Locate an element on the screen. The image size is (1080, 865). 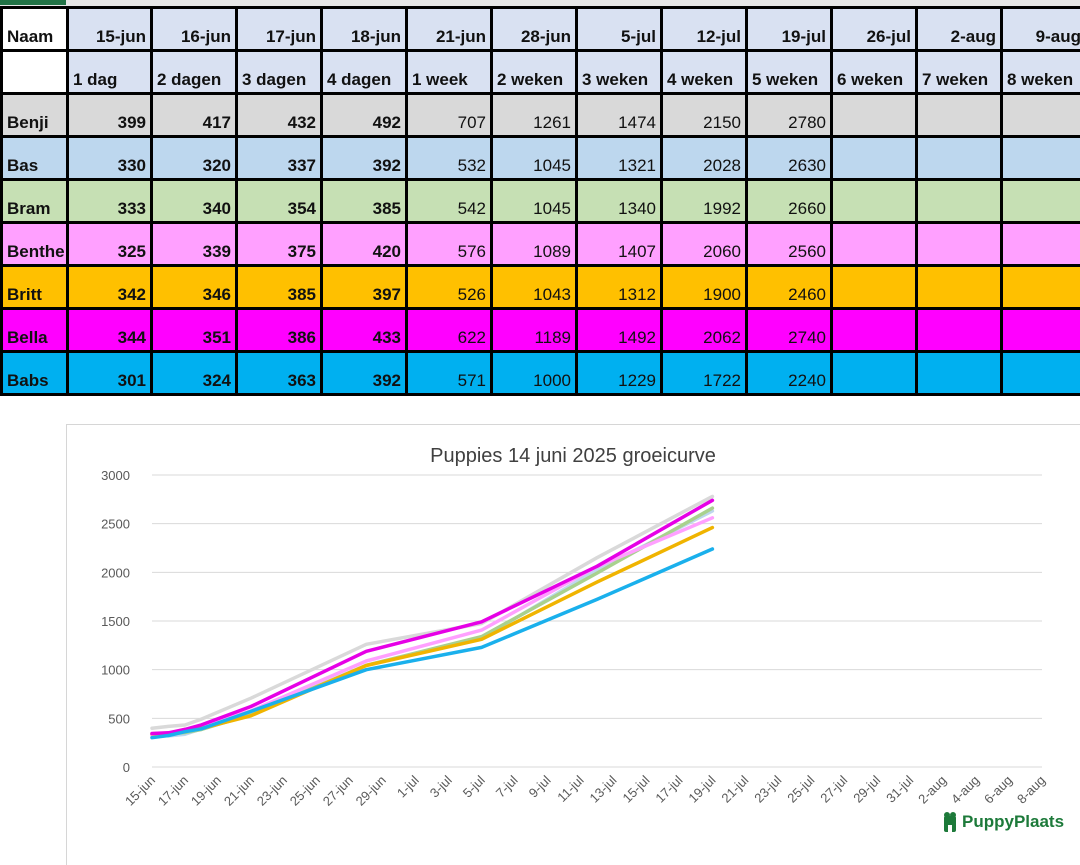
weight-cell: 1089 is located at coordinates (534, 244).